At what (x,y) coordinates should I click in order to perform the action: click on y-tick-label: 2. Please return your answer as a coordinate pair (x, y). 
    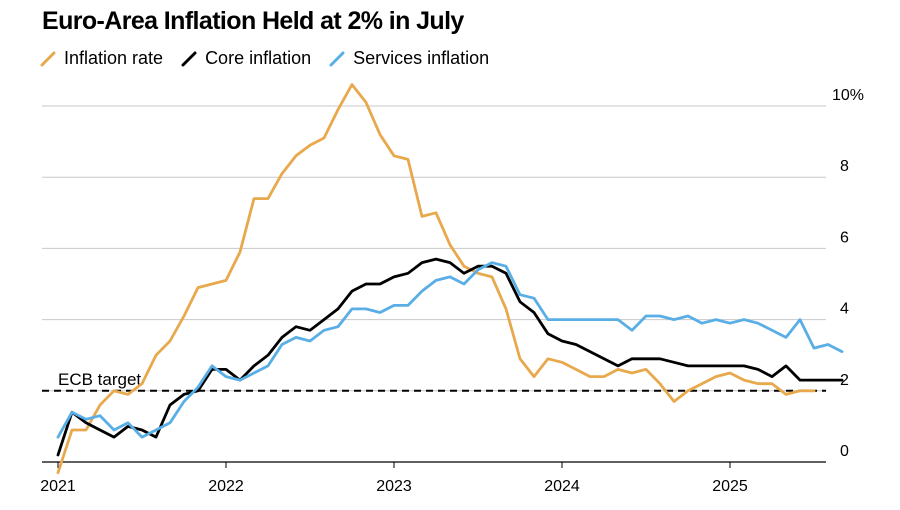
    Looking at the image, I should click on (844, 380).